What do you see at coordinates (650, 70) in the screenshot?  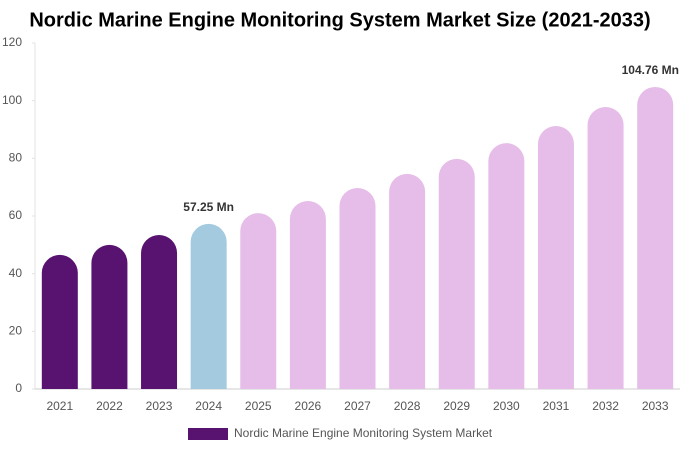 I see `value-label: 104.76 Mn` at bounding box center [650, 70].